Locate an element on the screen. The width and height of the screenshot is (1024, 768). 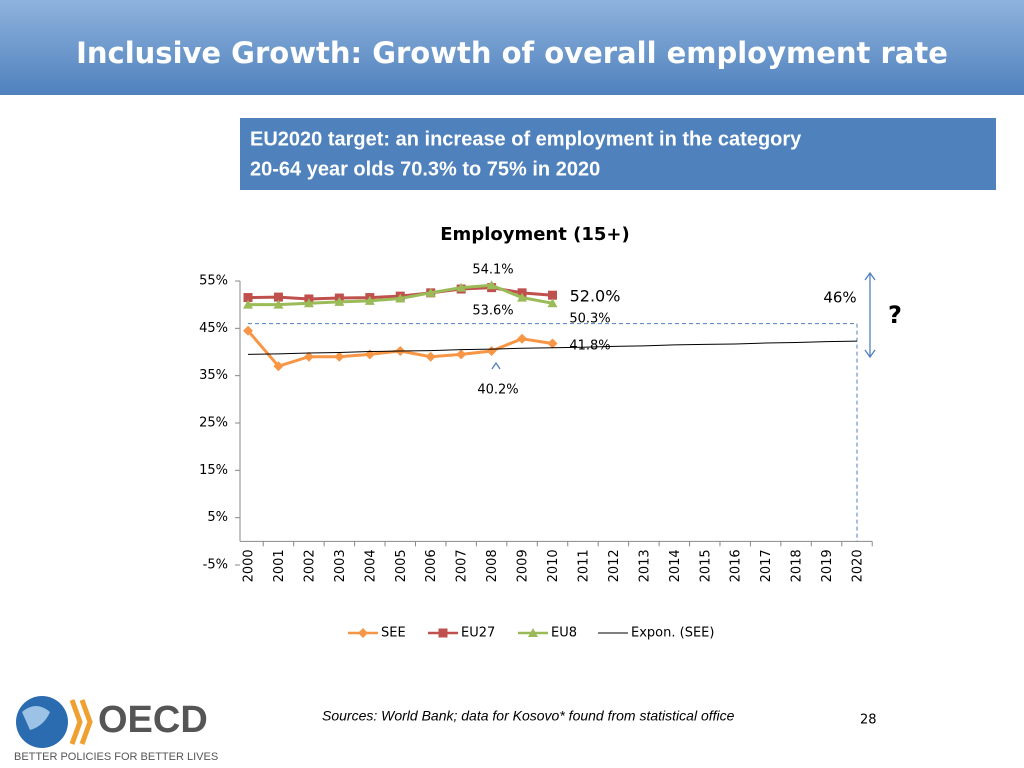
annotation: 54.1% is located at coordinates (492, 270).